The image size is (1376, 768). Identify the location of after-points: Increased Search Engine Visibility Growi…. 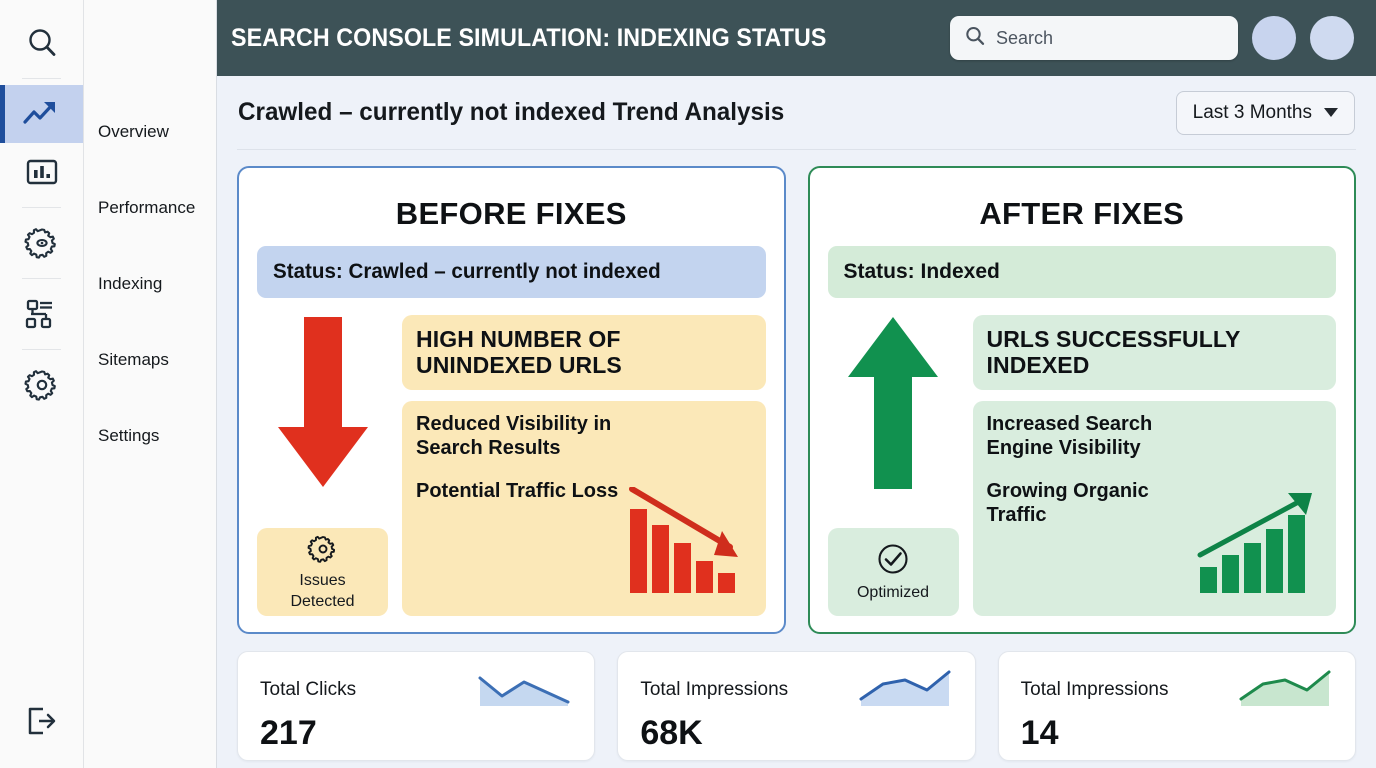
(1092, 508).